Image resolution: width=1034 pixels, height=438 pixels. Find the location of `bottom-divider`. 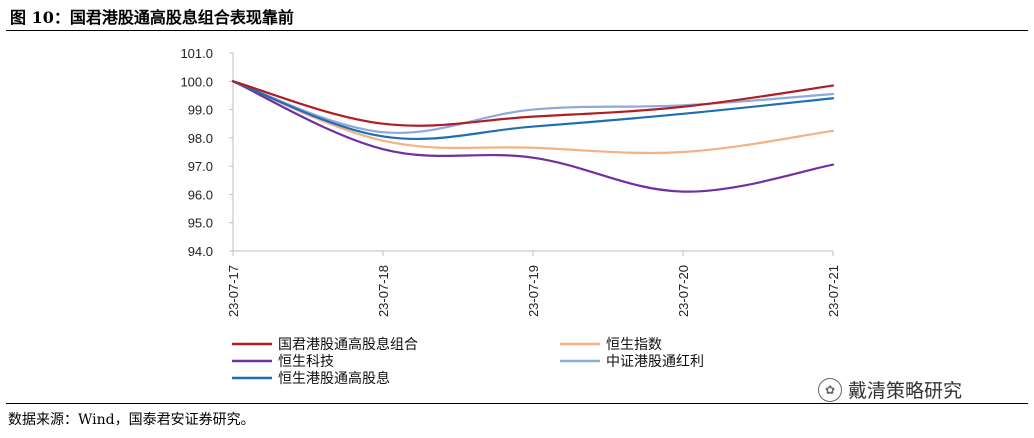

bottom-divider is located at coordinates (517, 403).